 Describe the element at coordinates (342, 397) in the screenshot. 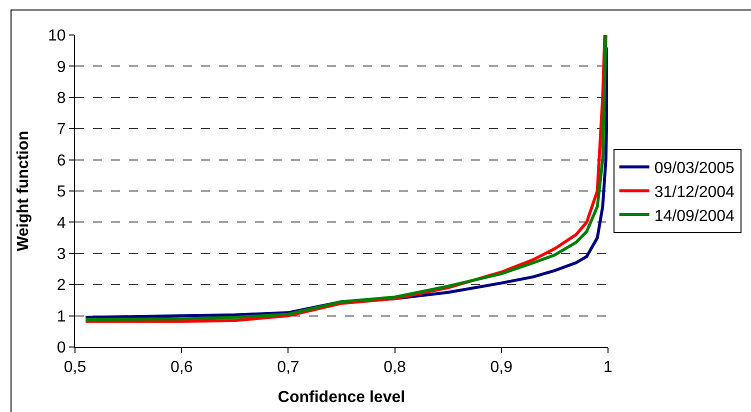

I see `x-axis-title: Confidence level` at that location.